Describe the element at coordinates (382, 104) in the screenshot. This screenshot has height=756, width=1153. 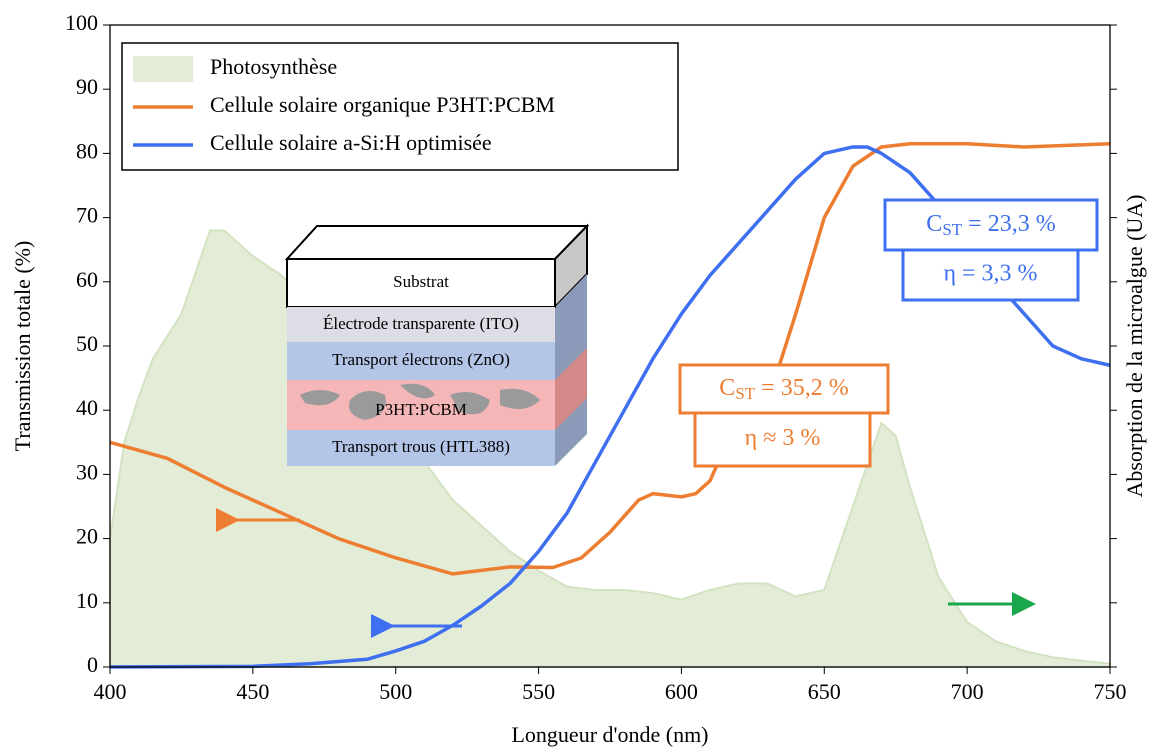
I see `legend-label: Cellule solaire organique P3HT:PCBM` at that location.